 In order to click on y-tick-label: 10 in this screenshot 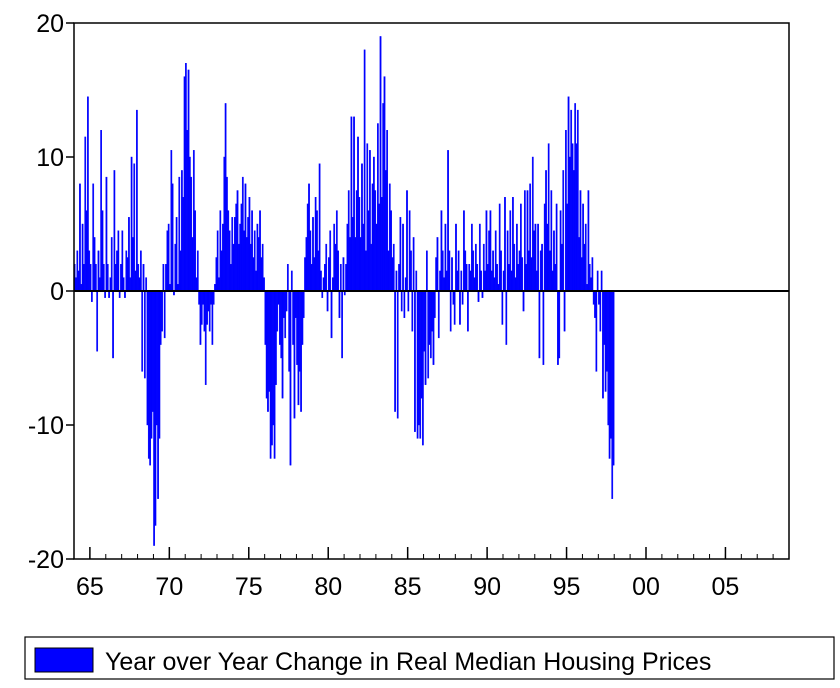, I will do `click(50, 158)`.